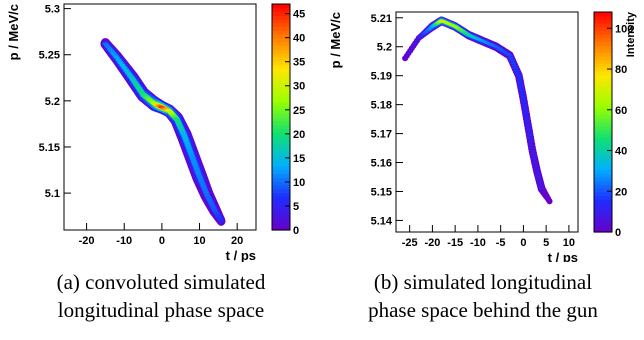 This screenshot has height=340, width=644. I want to click on x-tick-label: 5, so click(546, 243).